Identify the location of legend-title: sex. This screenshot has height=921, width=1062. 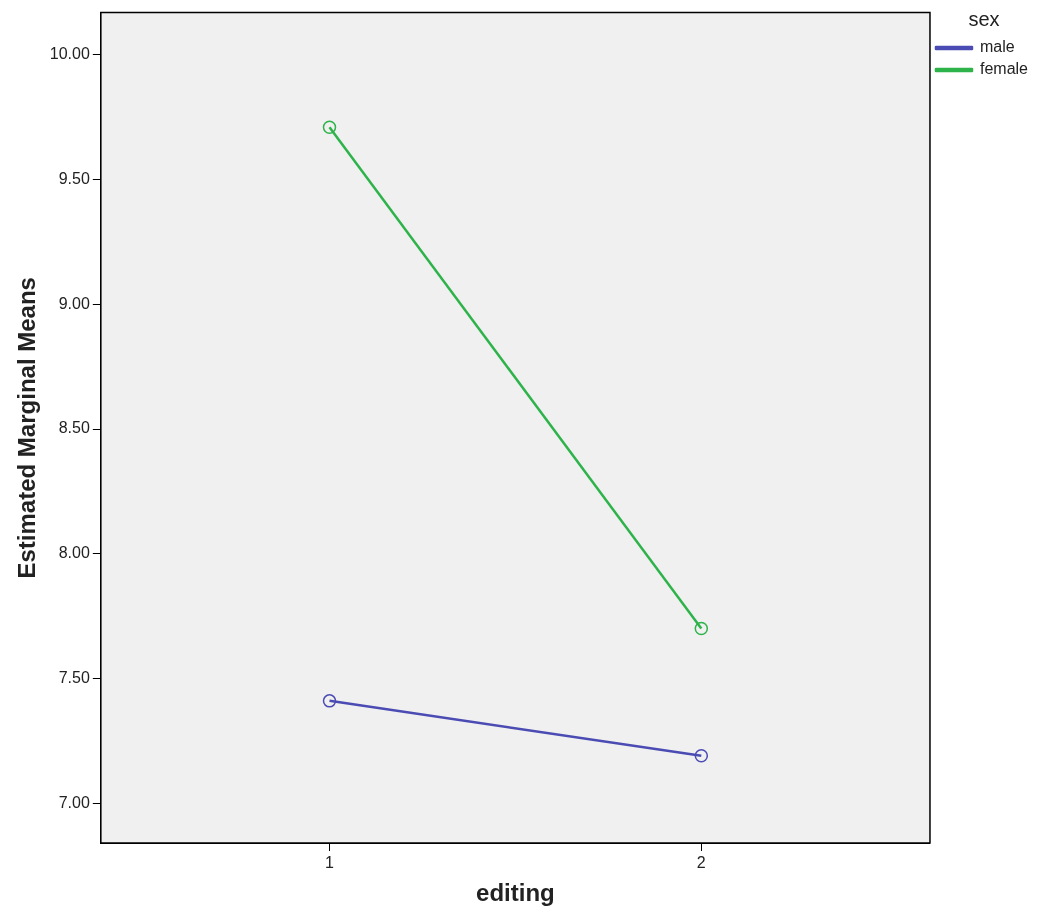
(984, 18).